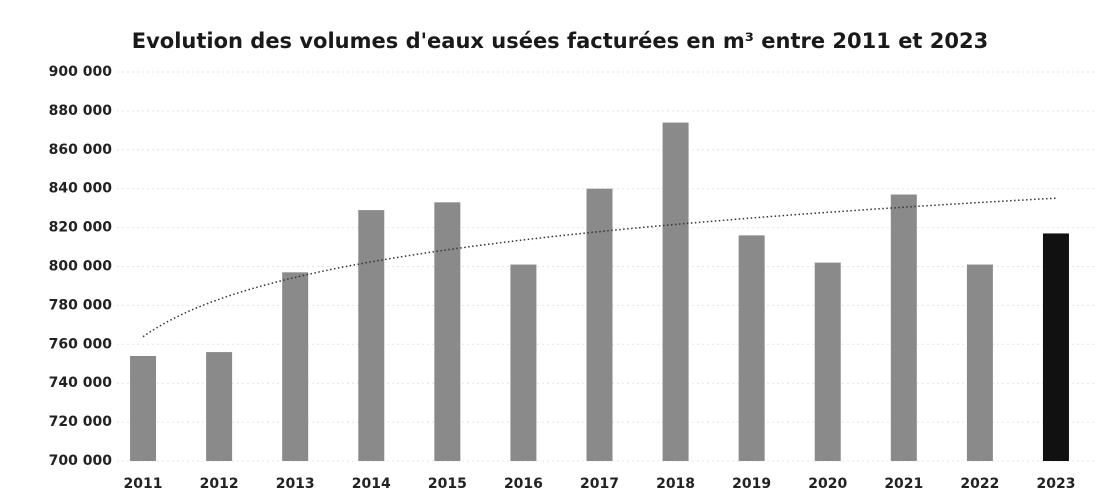 The height and width of the screenshot is (497, 1101). What do you see at coordinates (979, 484) in the screenshot?
I see `x-tick-label: 2022` at bounding box center [979, 484].